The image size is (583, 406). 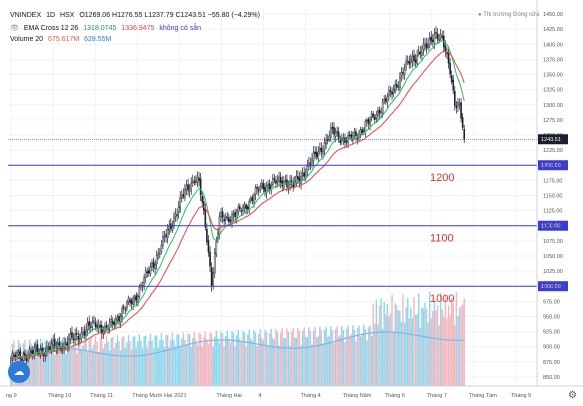 What do you see at coordinates (553, 60) in the screenshot?
I see `y-tick-label: 1375.00` at bounding box center [553, 60].